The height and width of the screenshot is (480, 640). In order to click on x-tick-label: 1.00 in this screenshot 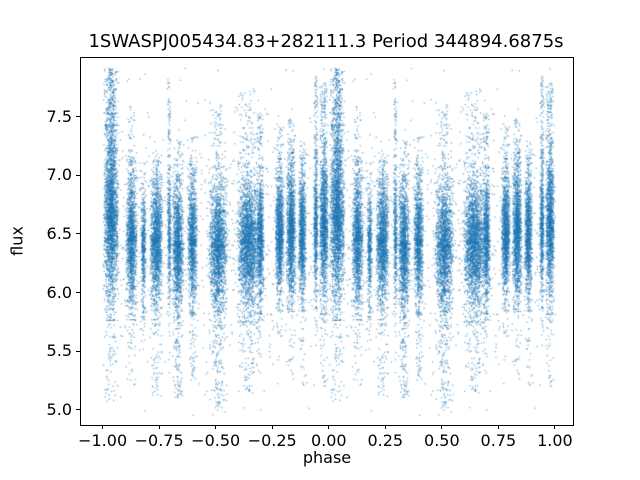, I will do `click(555, 440)`.